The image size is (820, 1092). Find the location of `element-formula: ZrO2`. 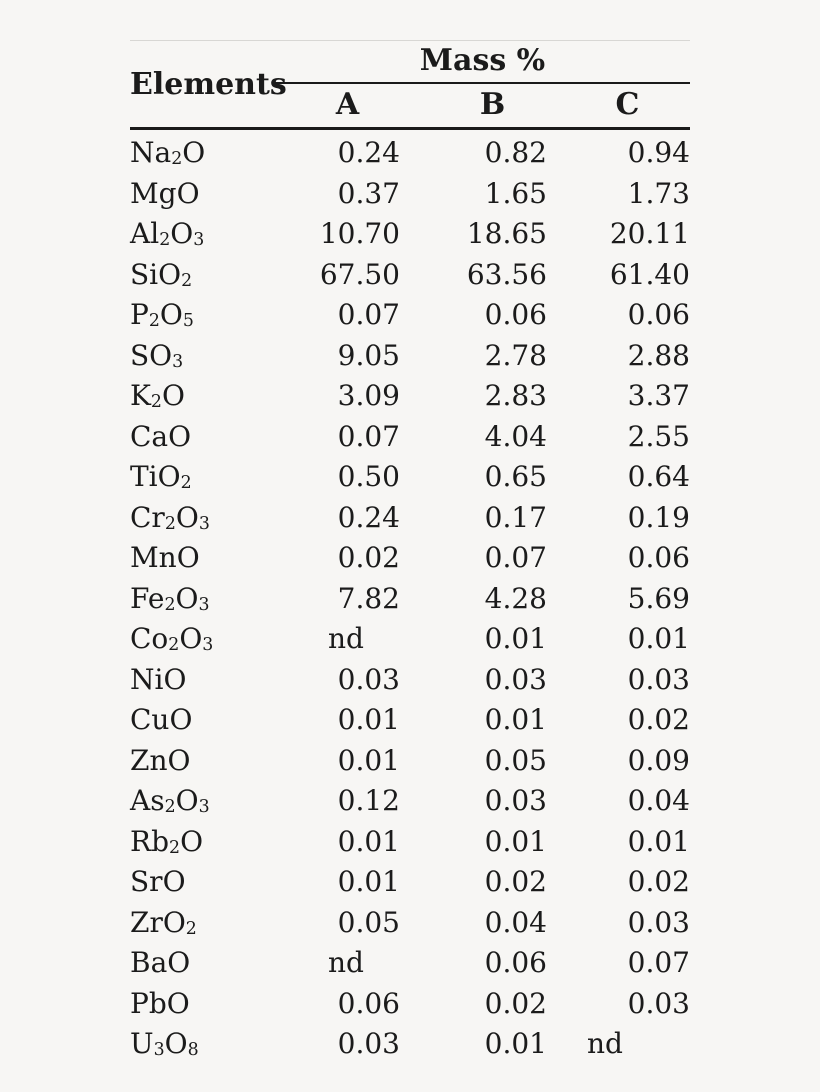

element-formula: ZrO2 is located at coordinates (202, 923).